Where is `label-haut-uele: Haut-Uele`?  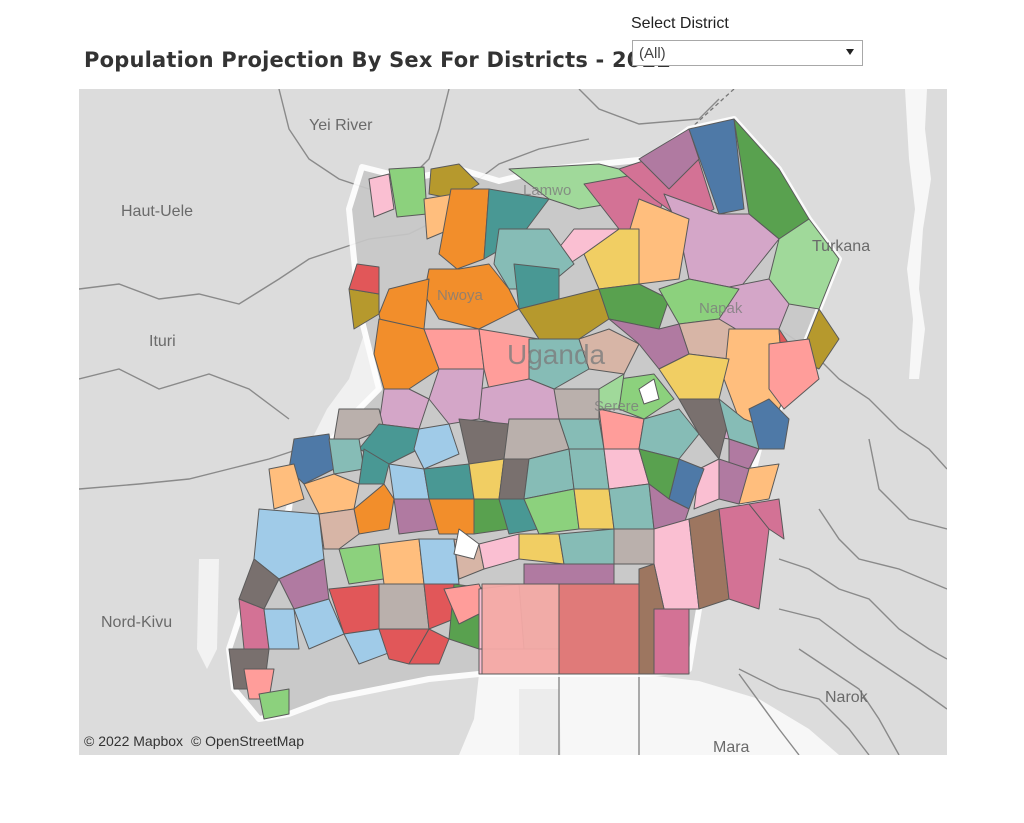
label-haut-uele: Haut-Uele is located at coordinates (157, 211).